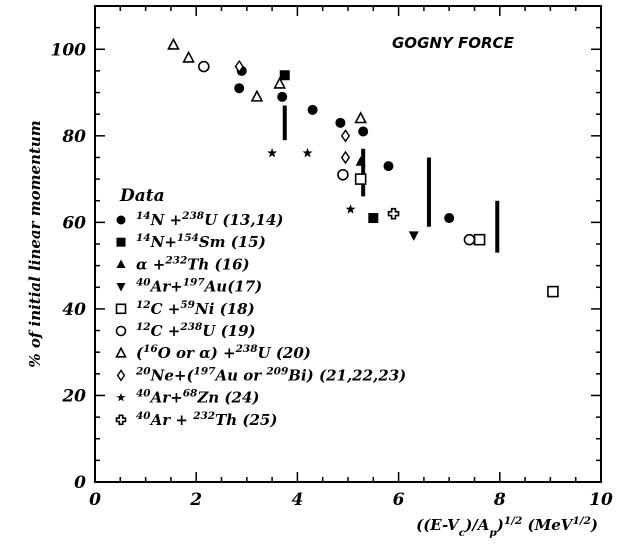 Image resolution: width=618 pixels, height=546 pixels. I want to click on x-tick-label: 0, so click(95, 500).